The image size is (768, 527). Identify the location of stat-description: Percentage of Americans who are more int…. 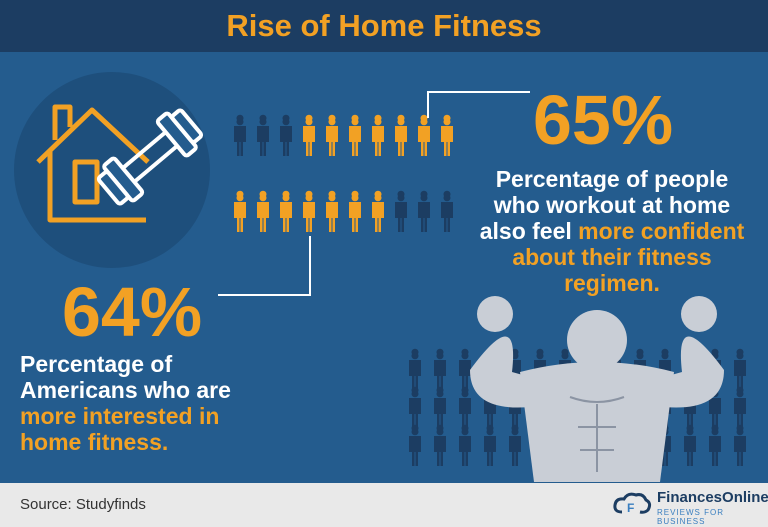
(151, 403).